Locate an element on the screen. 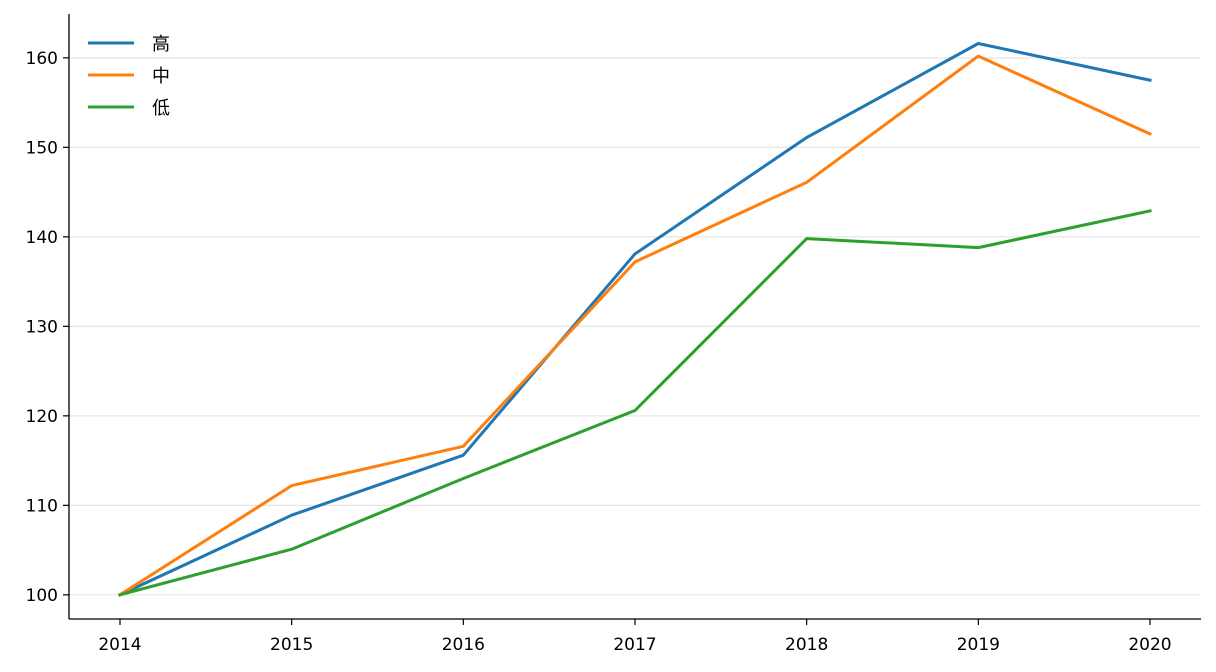 The width and height of the screenshot is (1216, 672). y-tick-label: 120 is located at coordinates (42, 417).